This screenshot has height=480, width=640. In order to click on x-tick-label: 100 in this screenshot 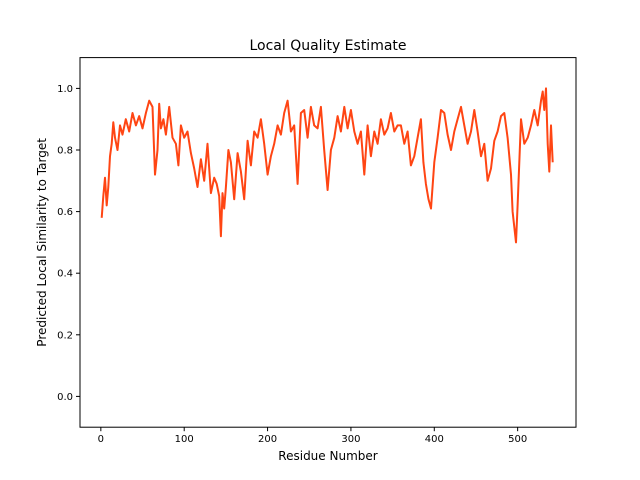, I will do `click(184, 439)`.